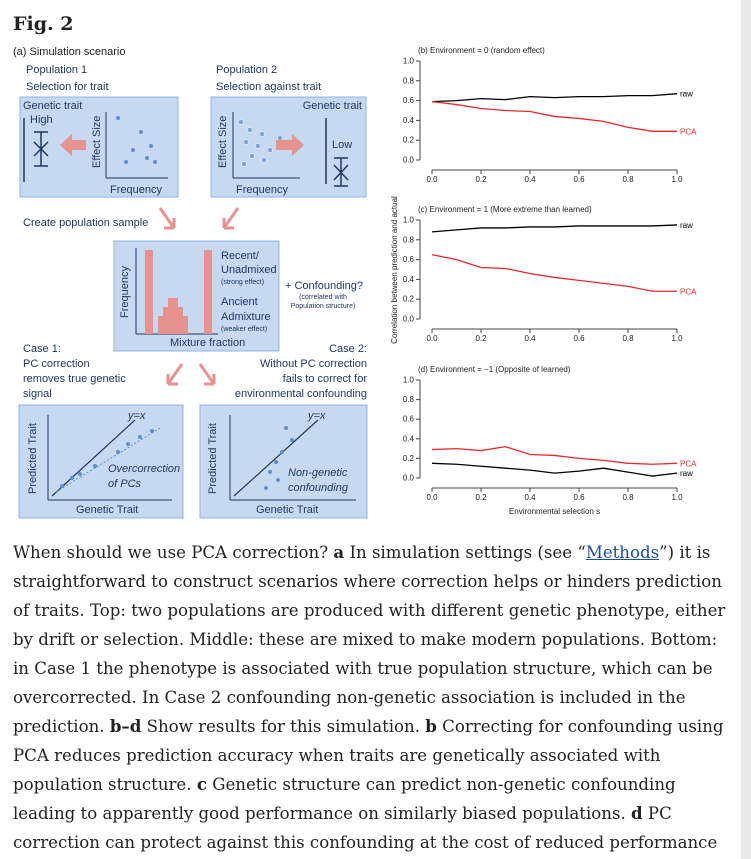 This screenshot has width=751, height=859. I want to click on text: Population 1, so click(56, 70).